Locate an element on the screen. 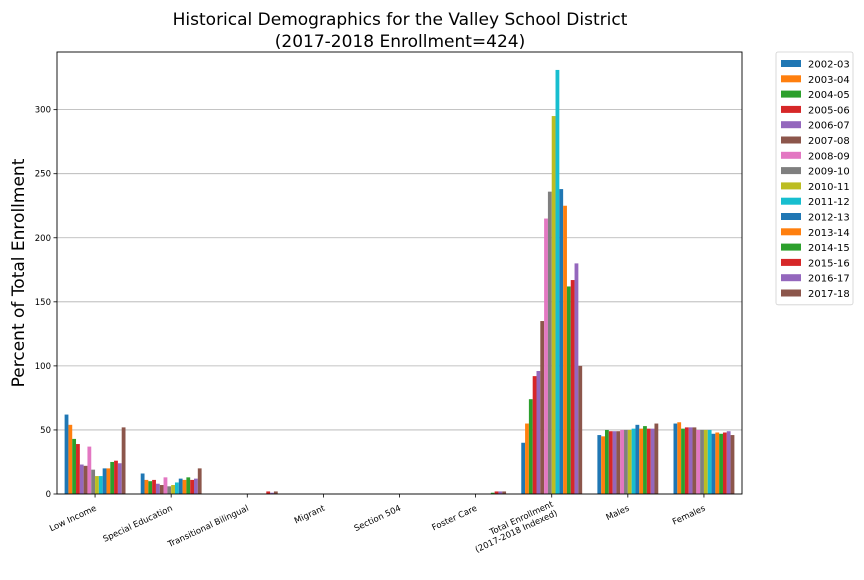  y-tick-label: 300 is located at coordinates (43, 111).